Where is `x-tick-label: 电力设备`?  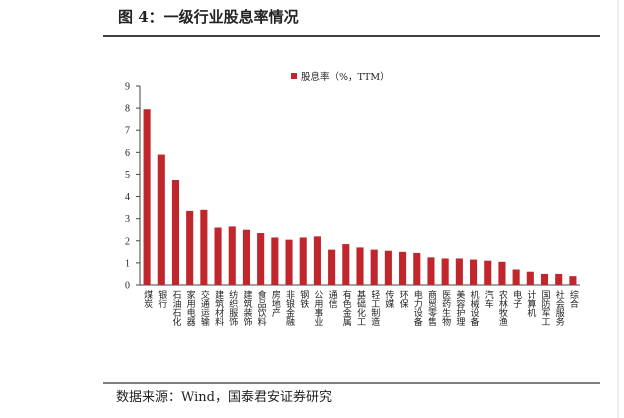 x-tick-label: 电力设备 is located at coordinates (417, 307).